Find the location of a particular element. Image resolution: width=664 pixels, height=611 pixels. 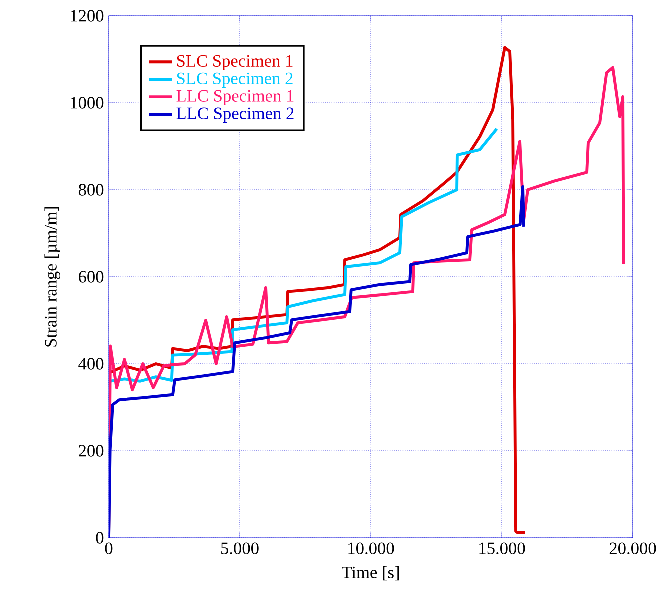

legend-label: SLC Specimen 1 is located at coordinates (235, 63).